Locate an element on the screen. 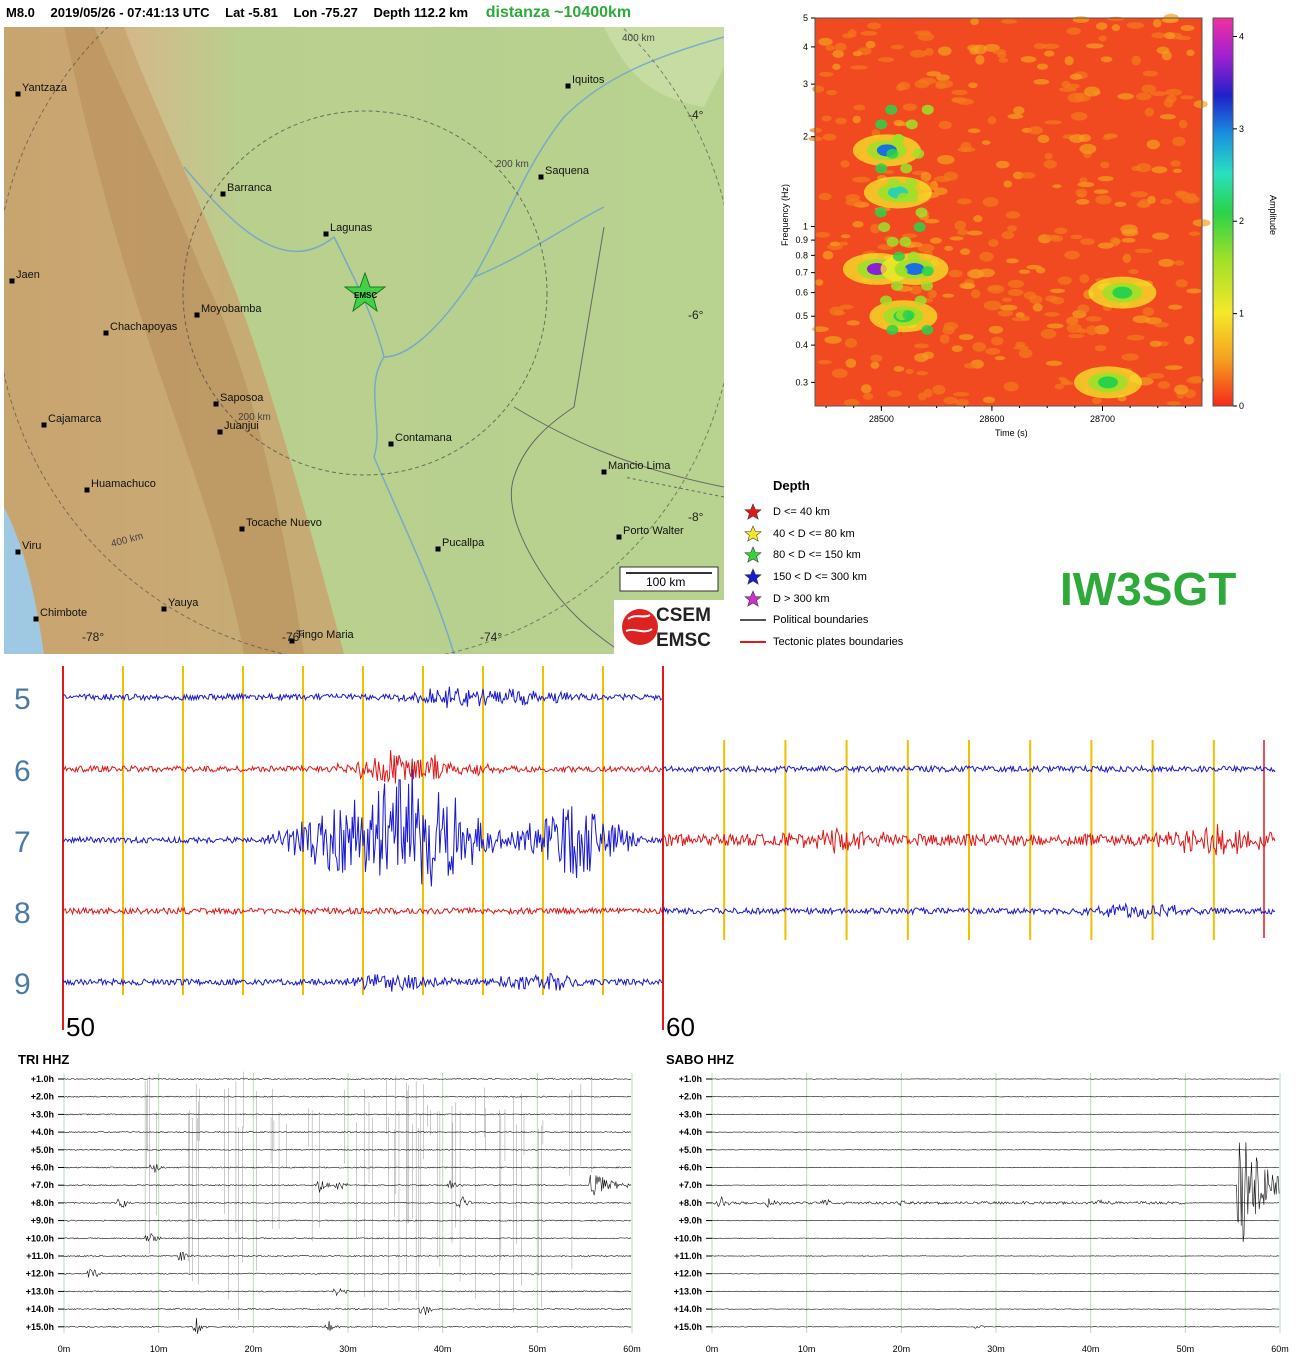 Image resolution: width=1300 pixels, height=1364 pixels. drum-title: TRI HHZ is located at coordinates (43, 1059).